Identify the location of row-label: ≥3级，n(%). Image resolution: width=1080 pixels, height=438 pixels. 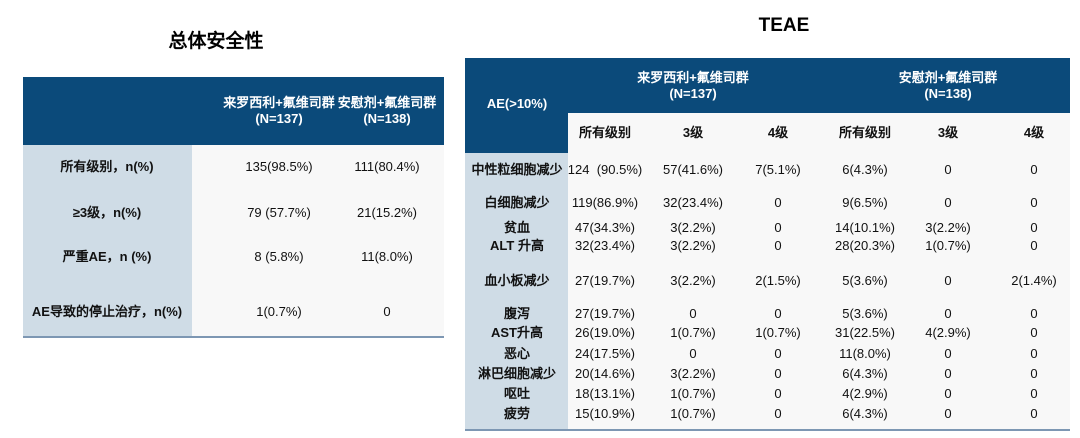
(107, 212).